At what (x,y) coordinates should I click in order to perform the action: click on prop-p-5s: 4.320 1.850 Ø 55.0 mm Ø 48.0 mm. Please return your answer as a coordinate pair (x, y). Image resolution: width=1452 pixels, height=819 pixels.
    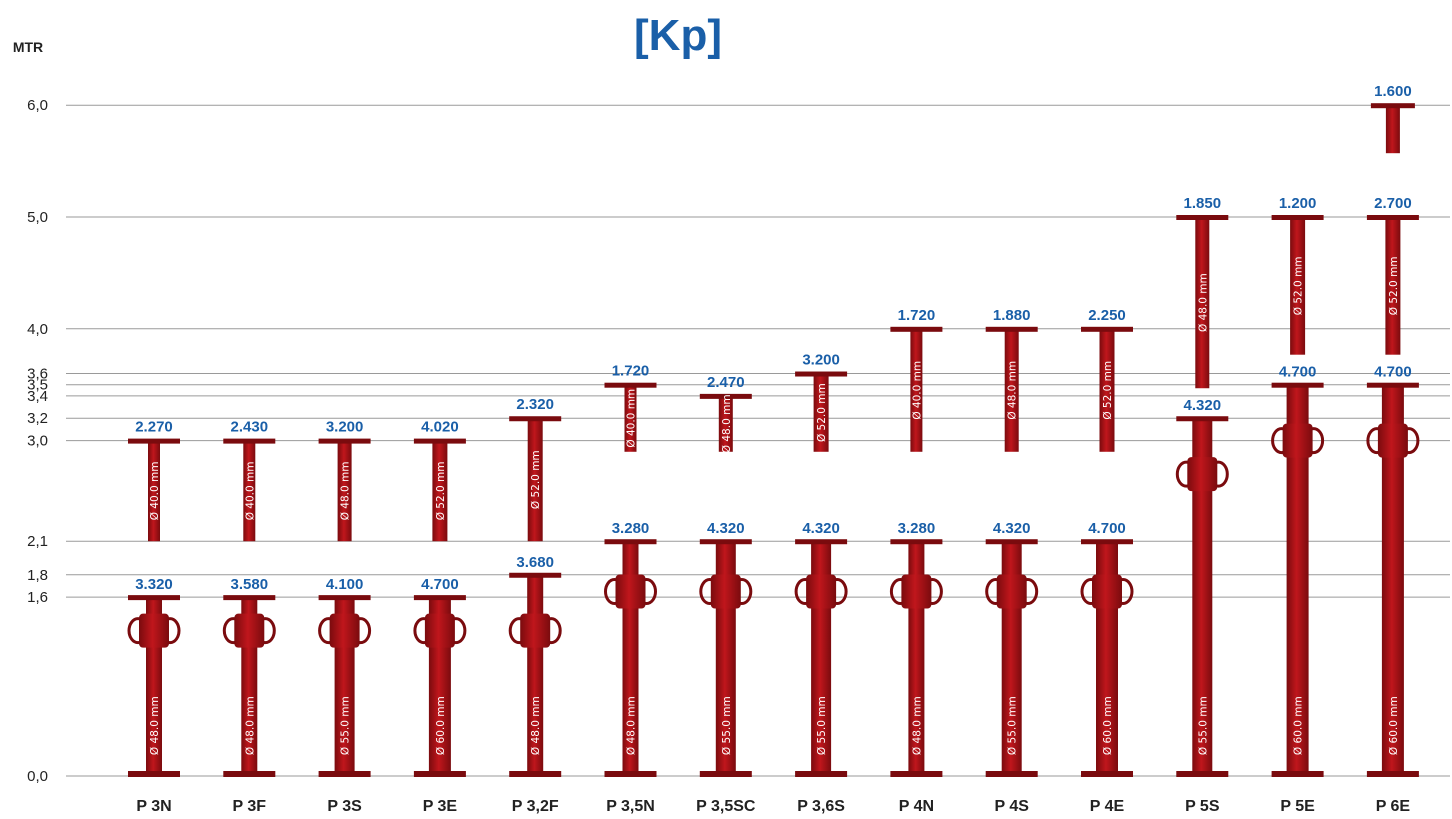
    Looking at the image, I should click on (1202, 486).